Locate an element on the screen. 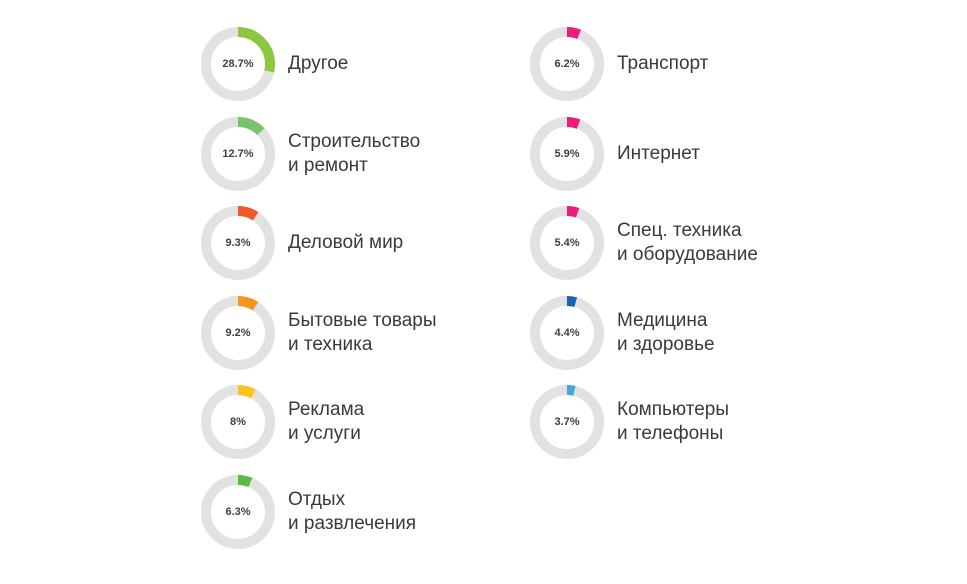 This screenshot has height=584, width=967. percent-label: 5.9% is located at coordinates (567, 153).